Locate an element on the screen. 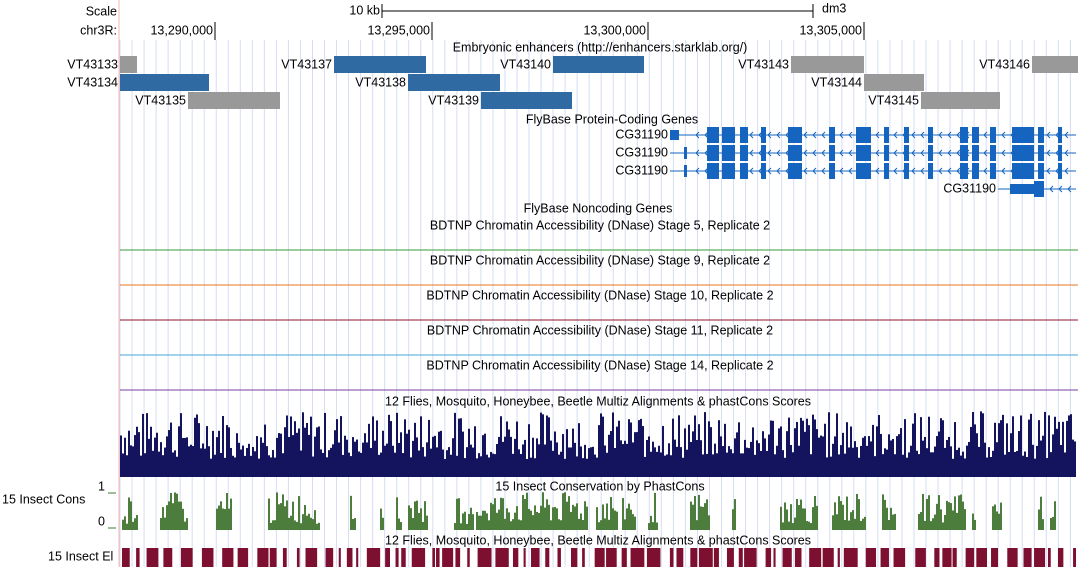 Image resolution: width=1078 pixels, height=567 pixels. chrom-label: chr3R: is located at coordinates (98, 30).